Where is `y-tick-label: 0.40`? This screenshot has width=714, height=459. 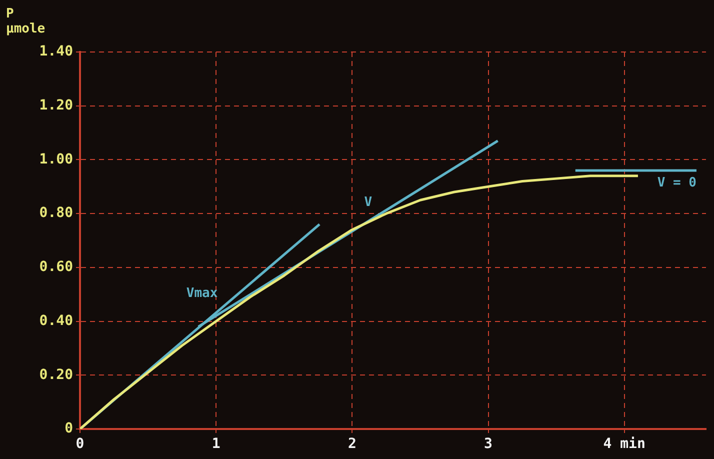 y-tick-label: 0.40 is located at coordinates (56, 320).